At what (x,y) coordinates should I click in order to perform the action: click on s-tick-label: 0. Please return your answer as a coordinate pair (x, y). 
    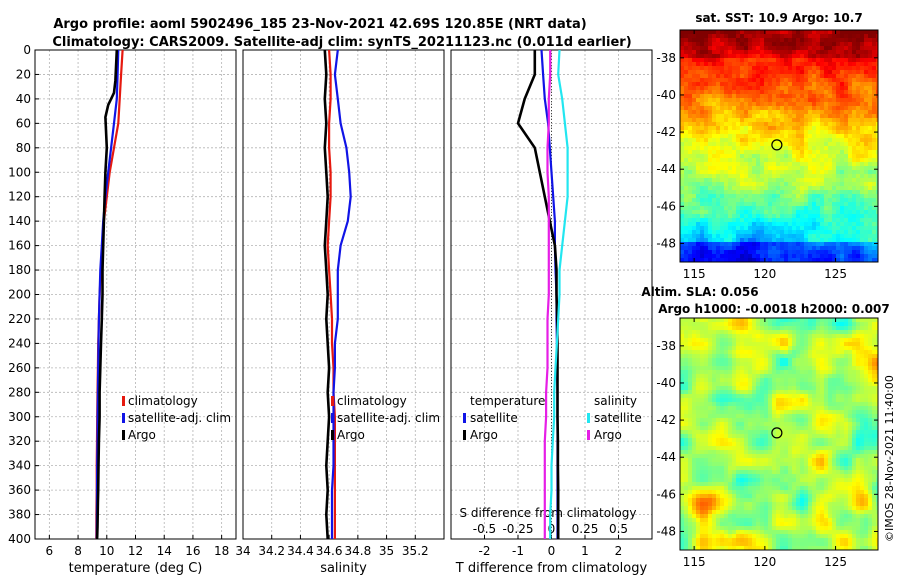
    Looking at the image, I should click on (552, 529).